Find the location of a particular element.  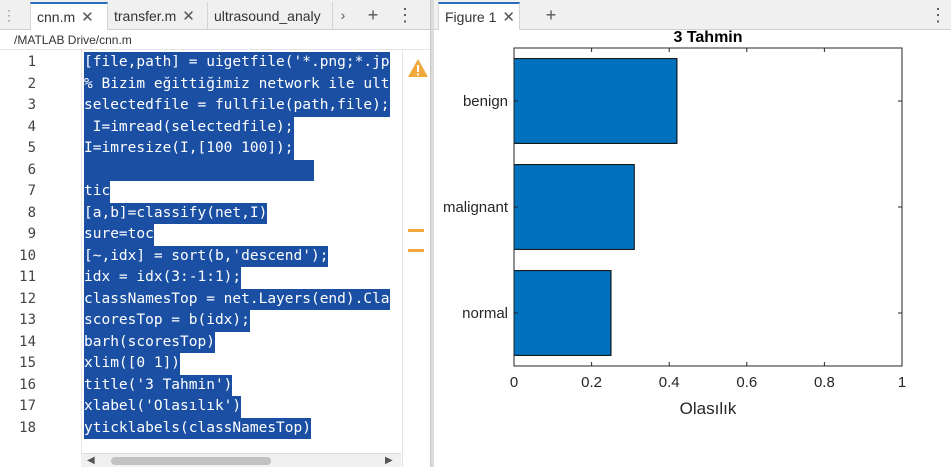

line-number: 11 is located at coordinates (27, 277).